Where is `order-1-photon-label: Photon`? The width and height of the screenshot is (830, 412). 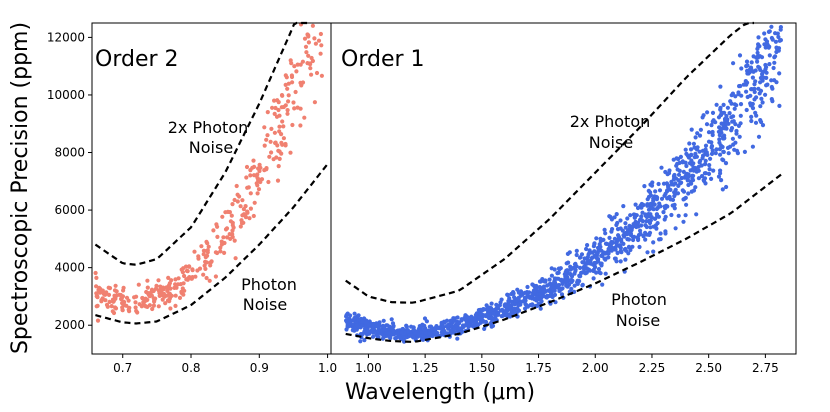 order-1-photon-label: Photon is located at coordinates (639, 299).